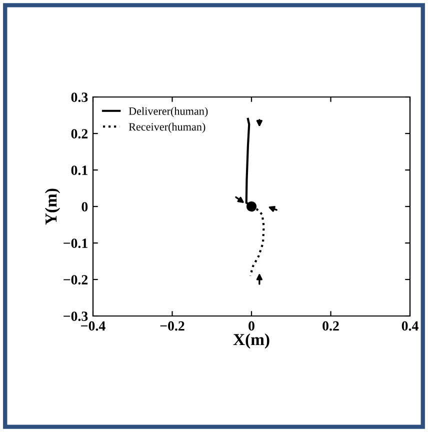  What do you see at coordinates (79, 171) in the screenshot?
I see `y-tick-label: 0.1` at bounding box center [79, 171].